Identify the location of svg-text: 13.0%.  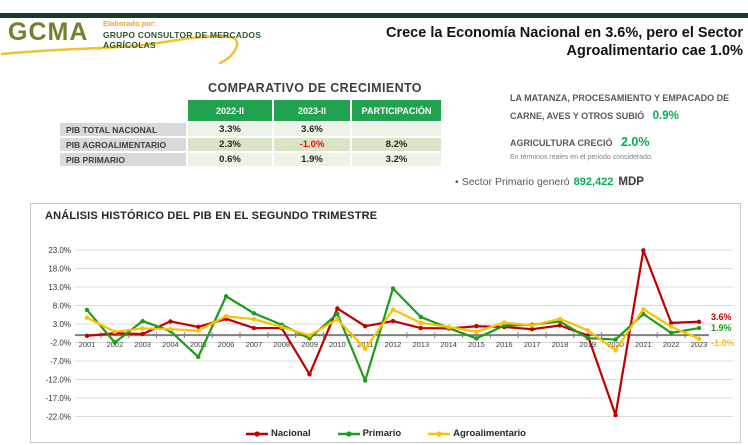
(59, 287).